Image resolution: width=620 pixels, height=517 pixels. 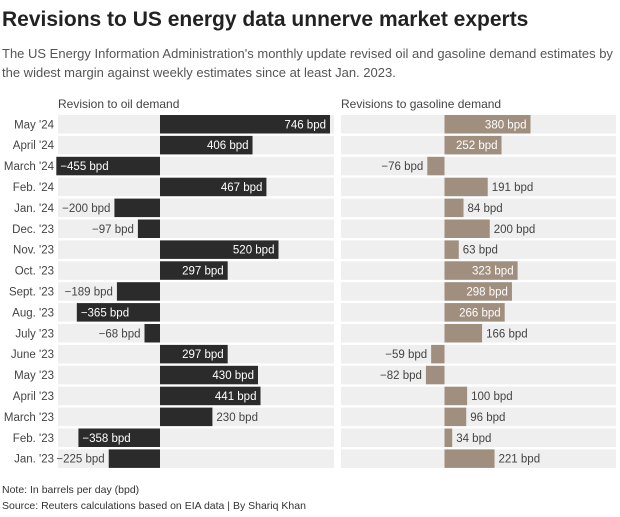 I want to click on gasoline-value-label: 298 bpd, so click(x=487, y=292).